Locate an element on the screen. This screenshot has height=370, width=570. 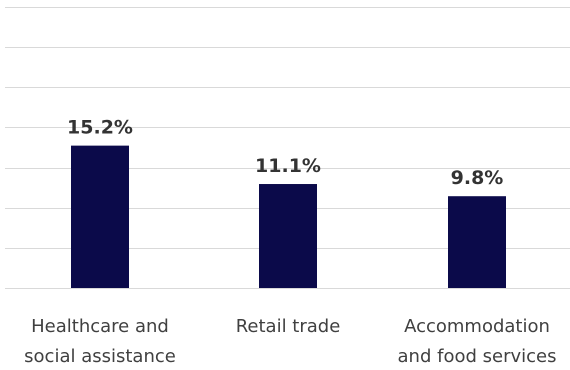
category-label: Accommodation and food services is located at coordinates (477, 341).